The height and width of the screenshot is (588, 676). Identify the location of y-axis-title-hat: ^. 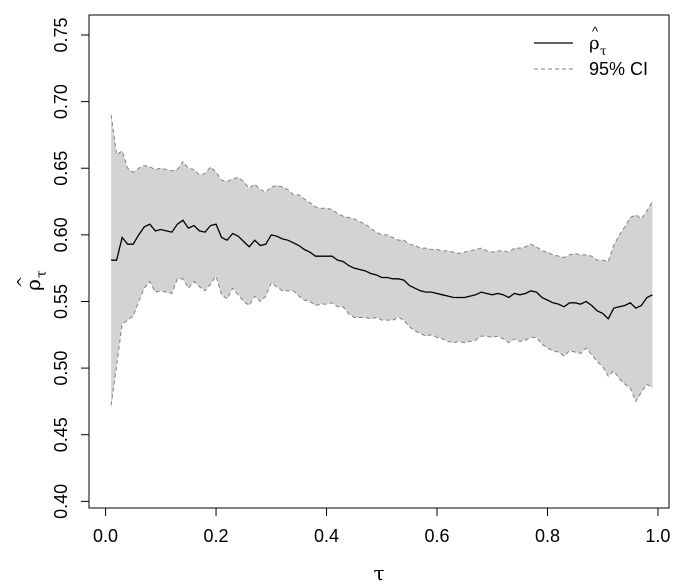
(23, 282).